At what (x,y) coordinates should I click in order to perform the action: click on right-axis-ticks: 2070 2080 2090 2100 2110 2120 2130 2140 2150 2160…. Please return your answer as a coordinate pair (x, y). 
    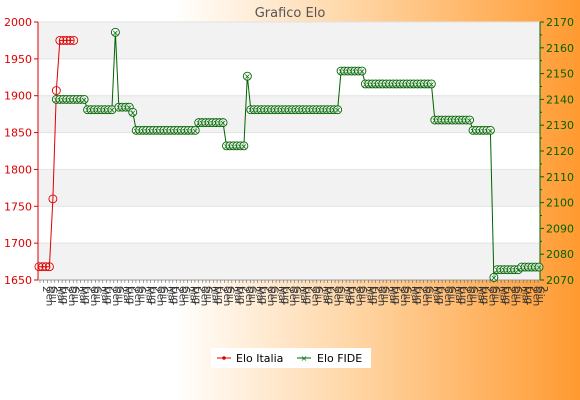
    Looking at the image, I should click on (557, 151).